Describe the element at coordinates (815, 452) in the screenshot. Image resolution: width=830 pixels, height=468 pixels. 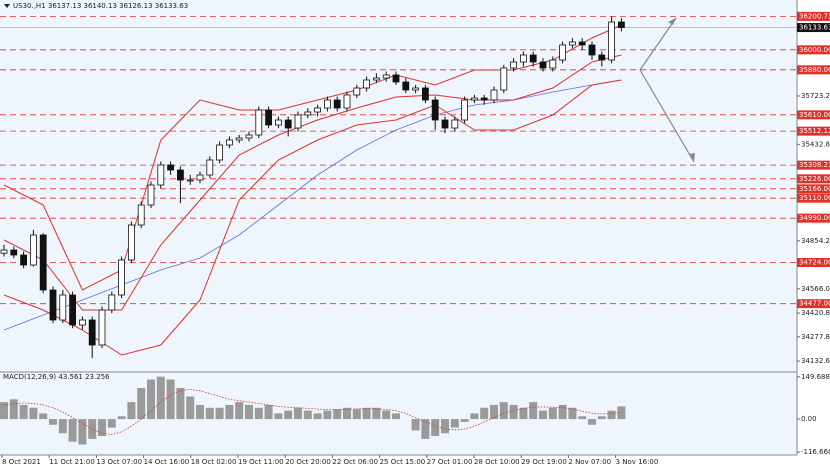
I see `macd-tick-label: -116.668` at that location.